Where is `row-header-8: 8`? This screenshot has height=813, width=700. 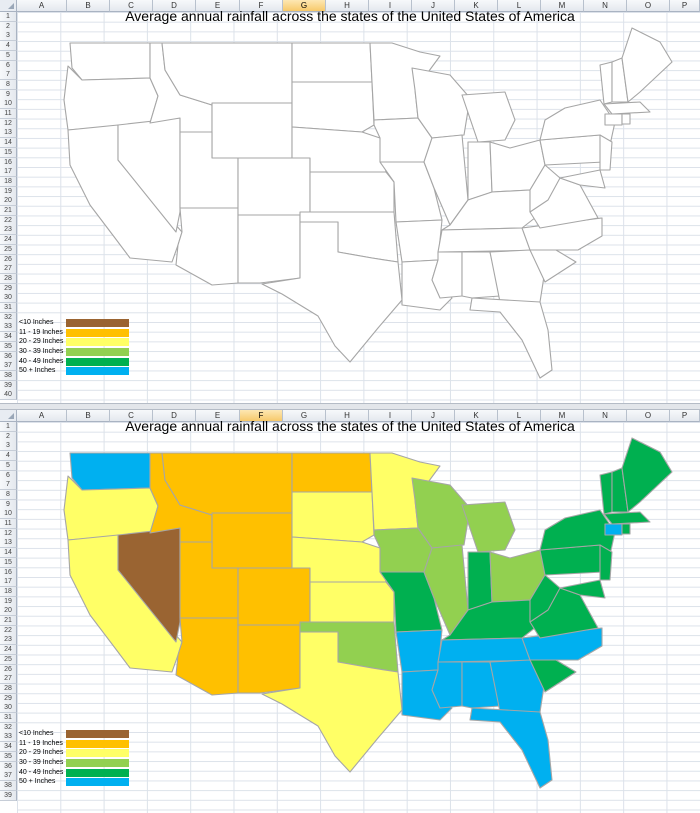
row-header-8: 8 is located at coordinates (8, 494).